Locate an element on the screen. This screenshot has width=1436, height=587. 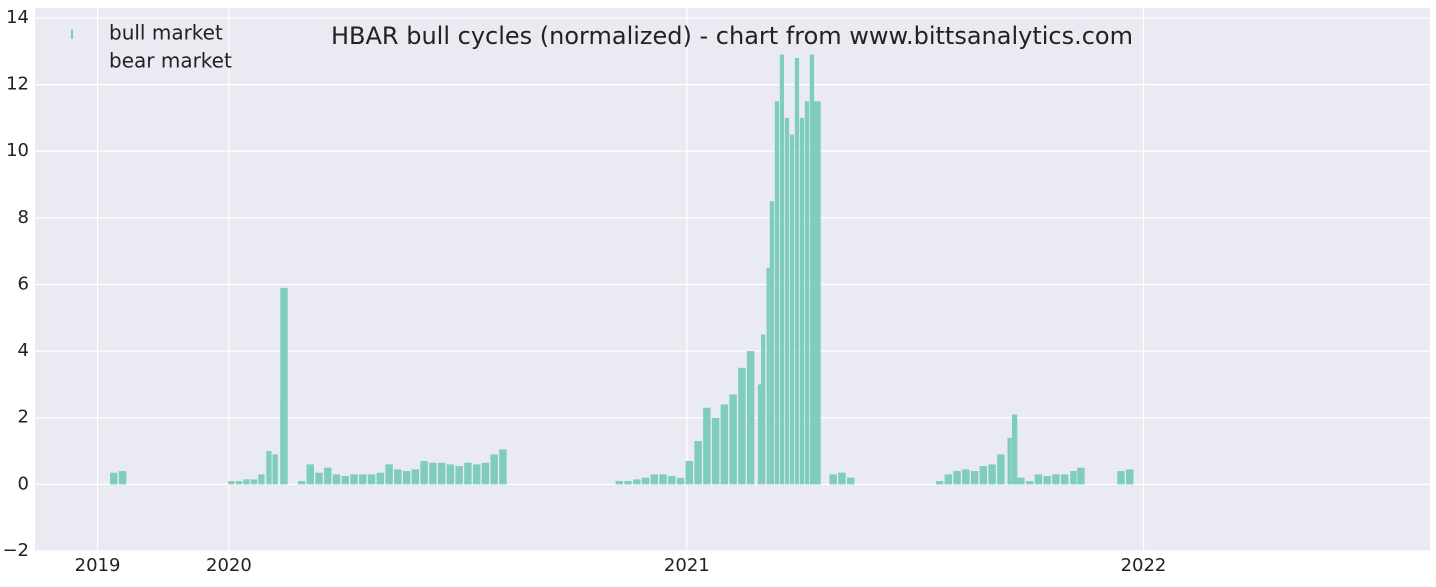
y-tick-label: 4 is located at coordinates (23, 350).